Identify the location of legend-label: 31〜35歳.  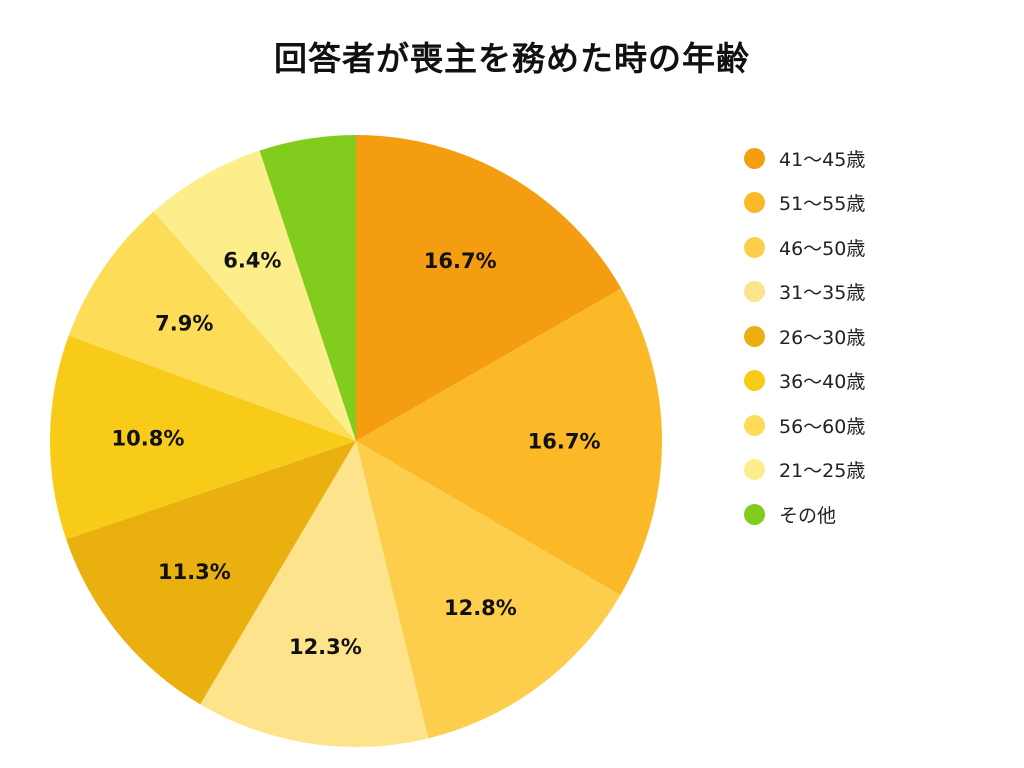
(822, 293).